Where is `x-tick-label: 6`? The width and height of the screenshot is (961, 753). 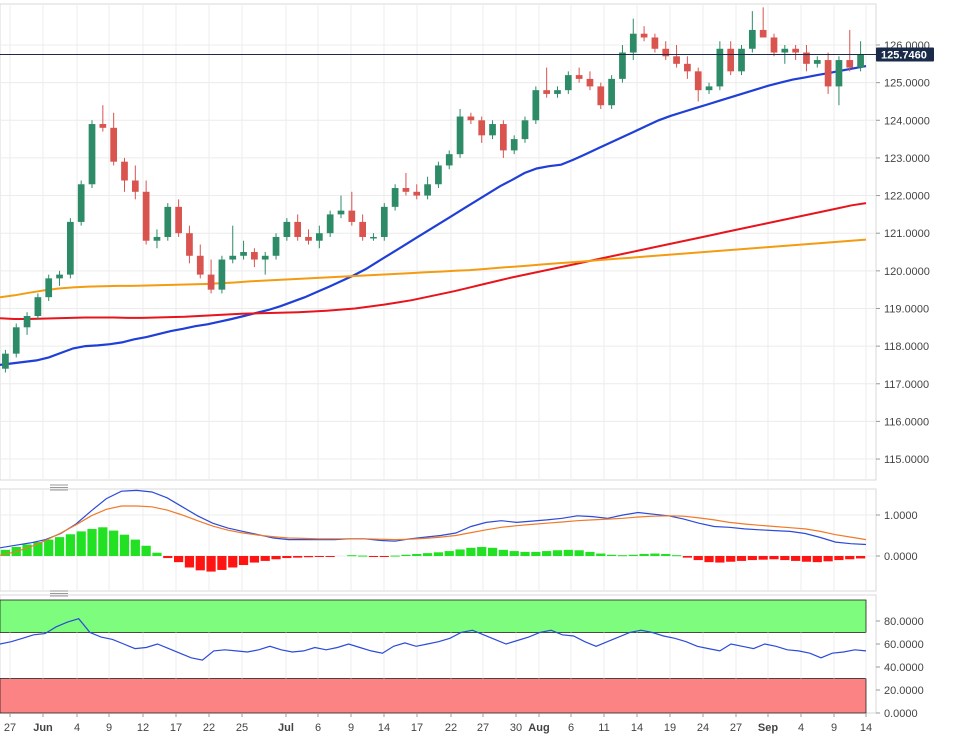 x-tick-label: 6 is located at coordinates (571, 728).